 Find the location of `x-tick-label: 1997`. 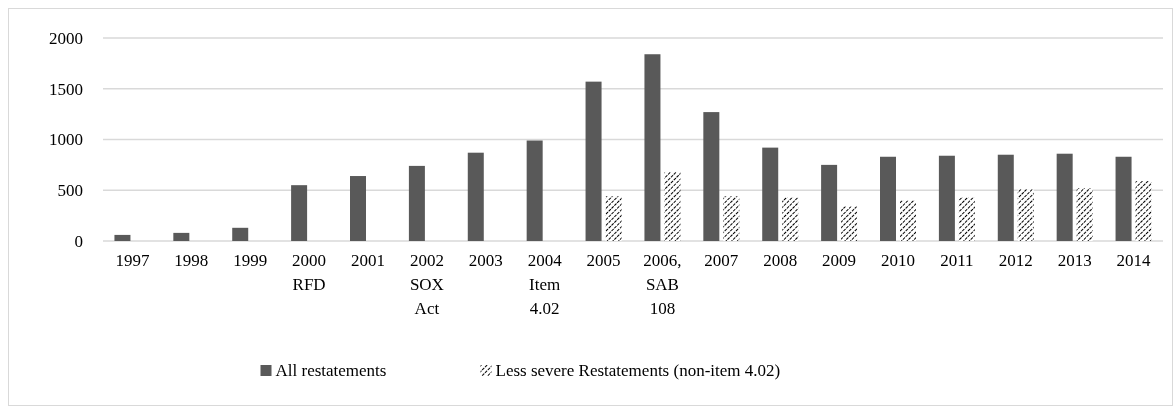

x-tick-label: 1997 is located at coordinates (132, 260).